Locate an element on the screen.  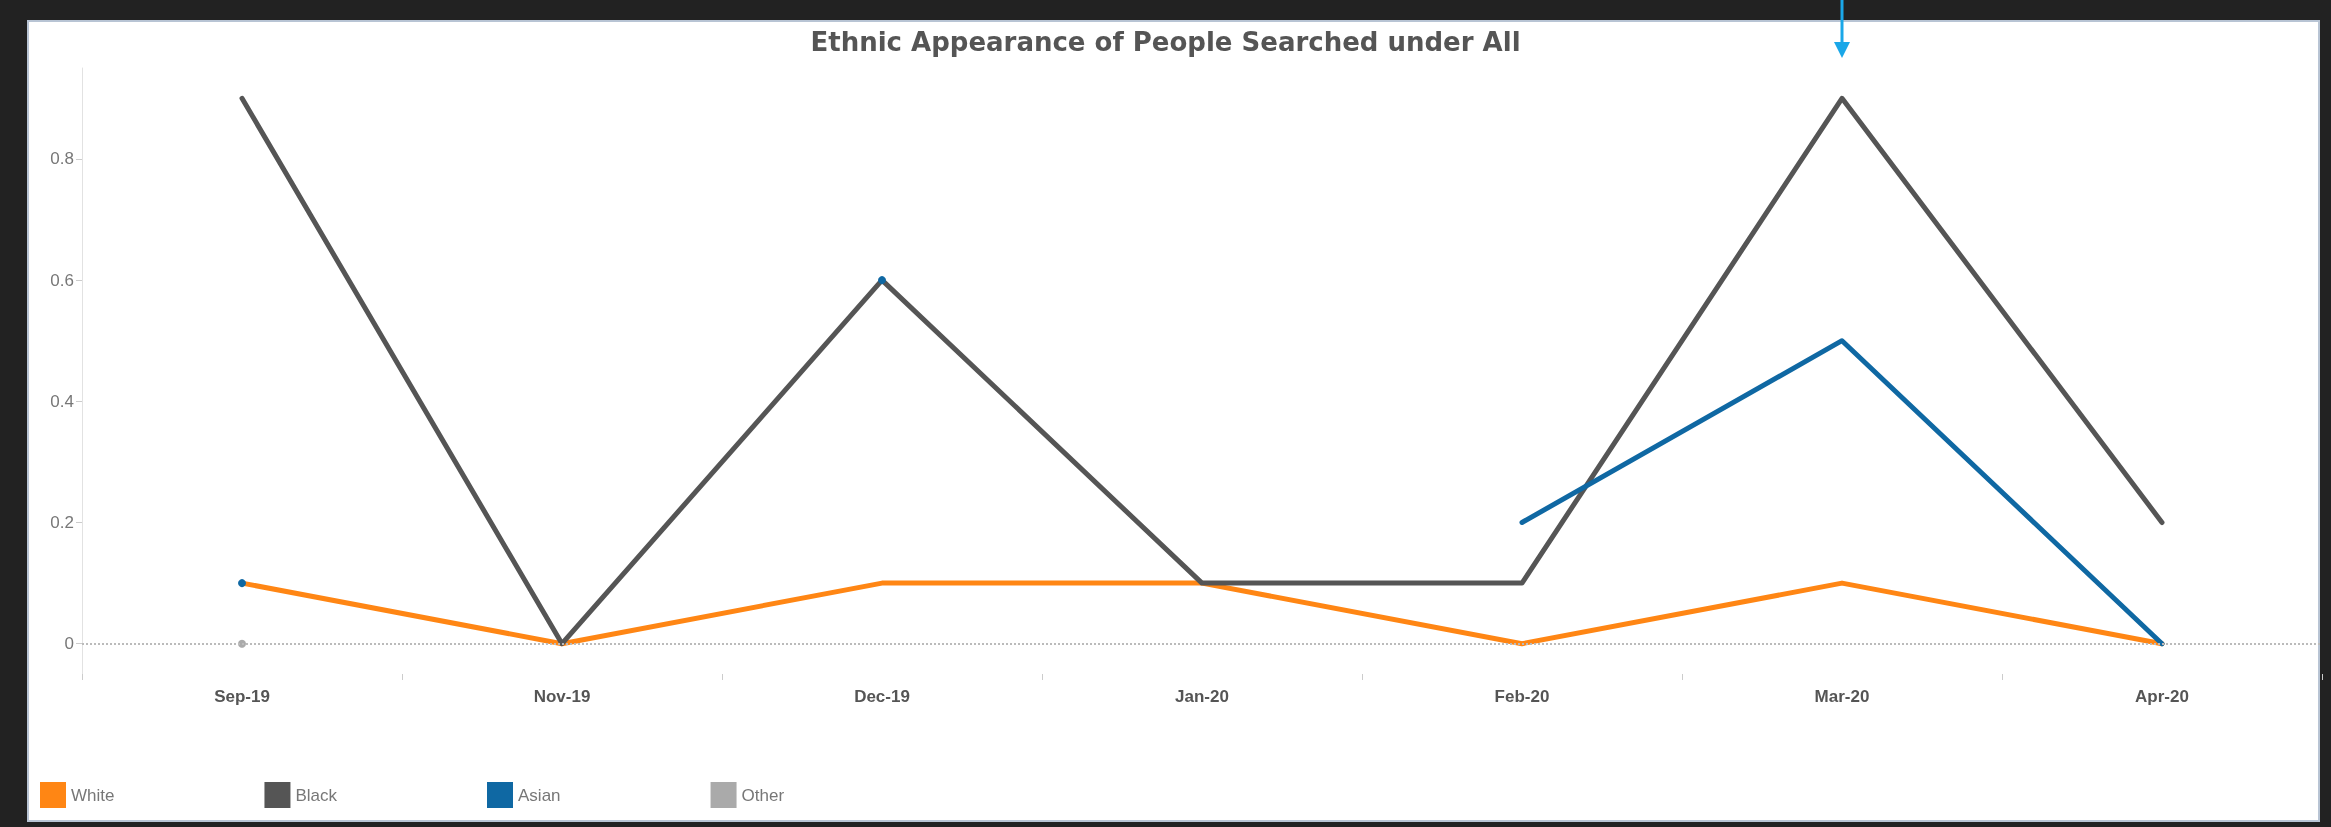
y-tick-label: 0.8 is located at coordinates (62, 159).